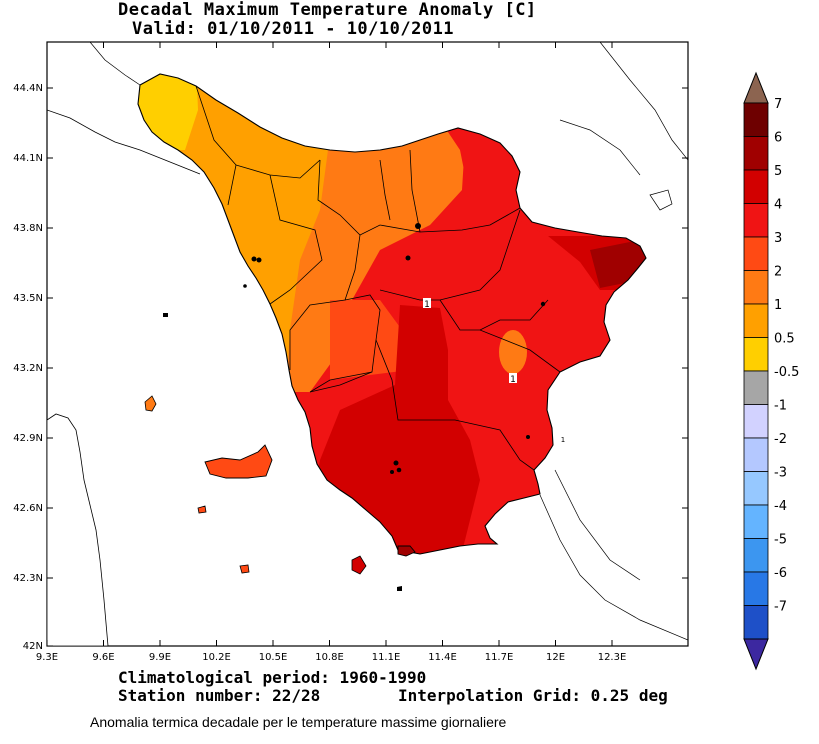 The width and height of the screenshot is (819, 744). What do you see at coordinates (238, 461) in the screenshot?
I see `elba-island` at bounding box center [238, 461].